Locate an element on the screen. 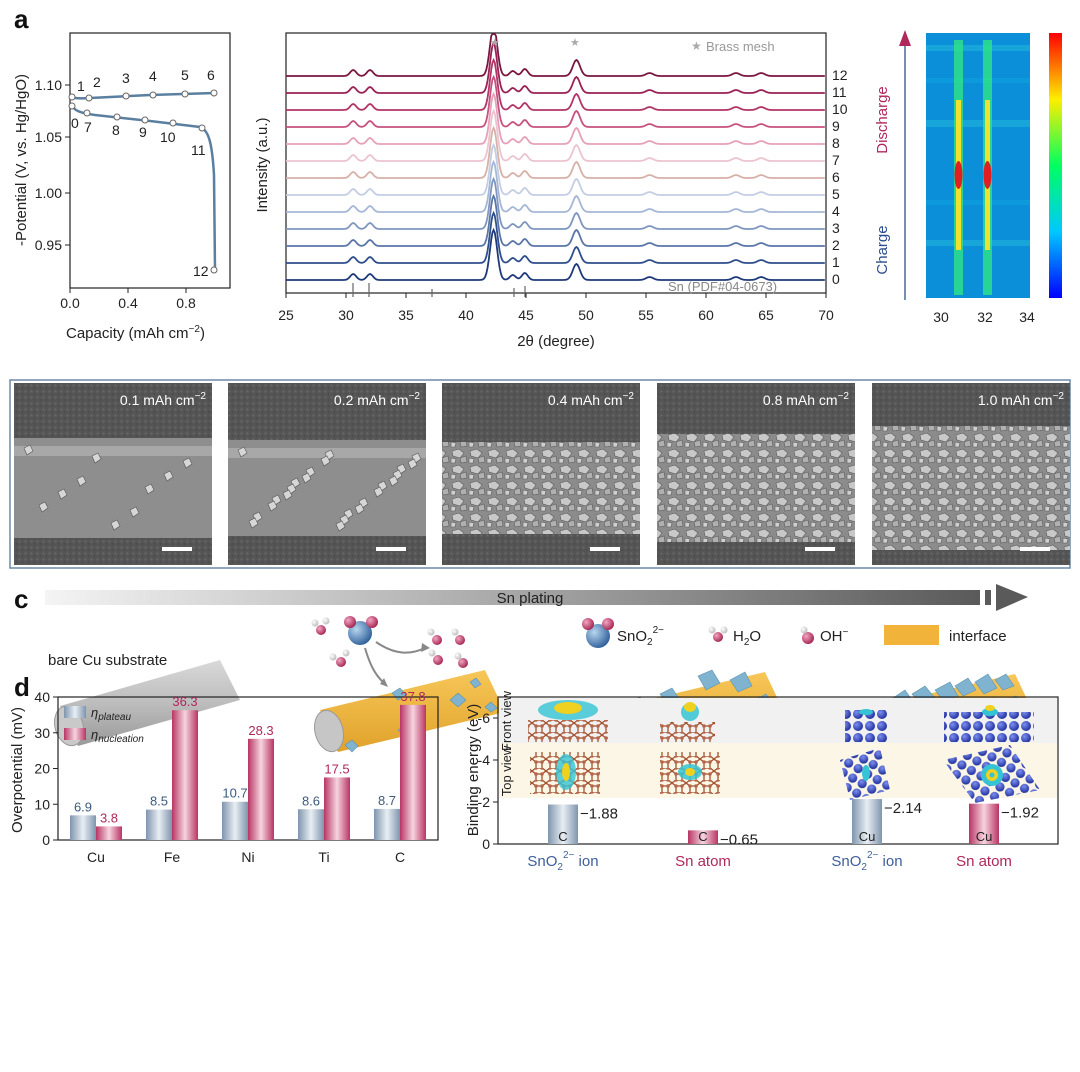  discharge-label: Discharge is located at coordinates (882, 120).